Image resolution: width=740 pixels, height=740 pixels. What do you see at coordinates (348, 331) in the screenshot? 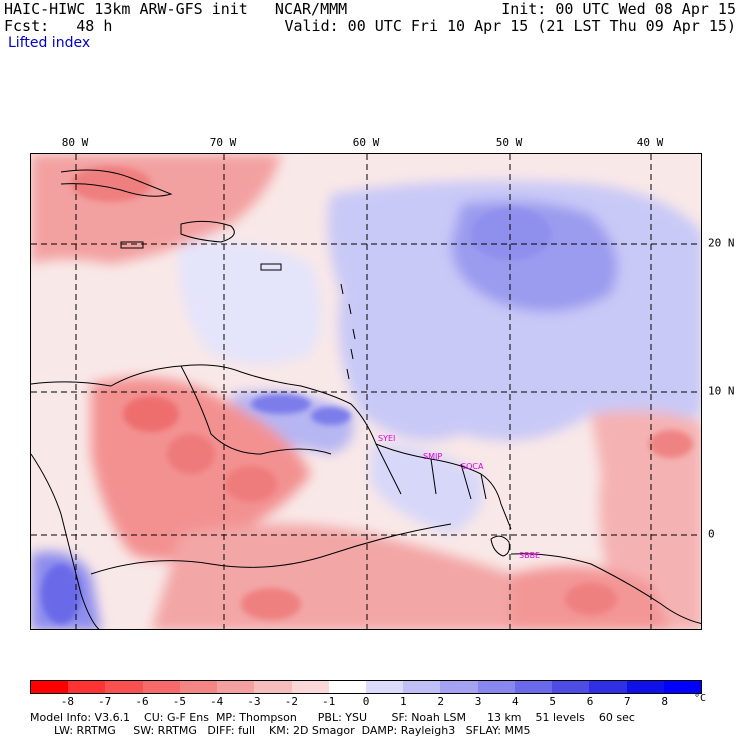
I see `coastline-lesser-antilles` at bounding box center [348, 331].